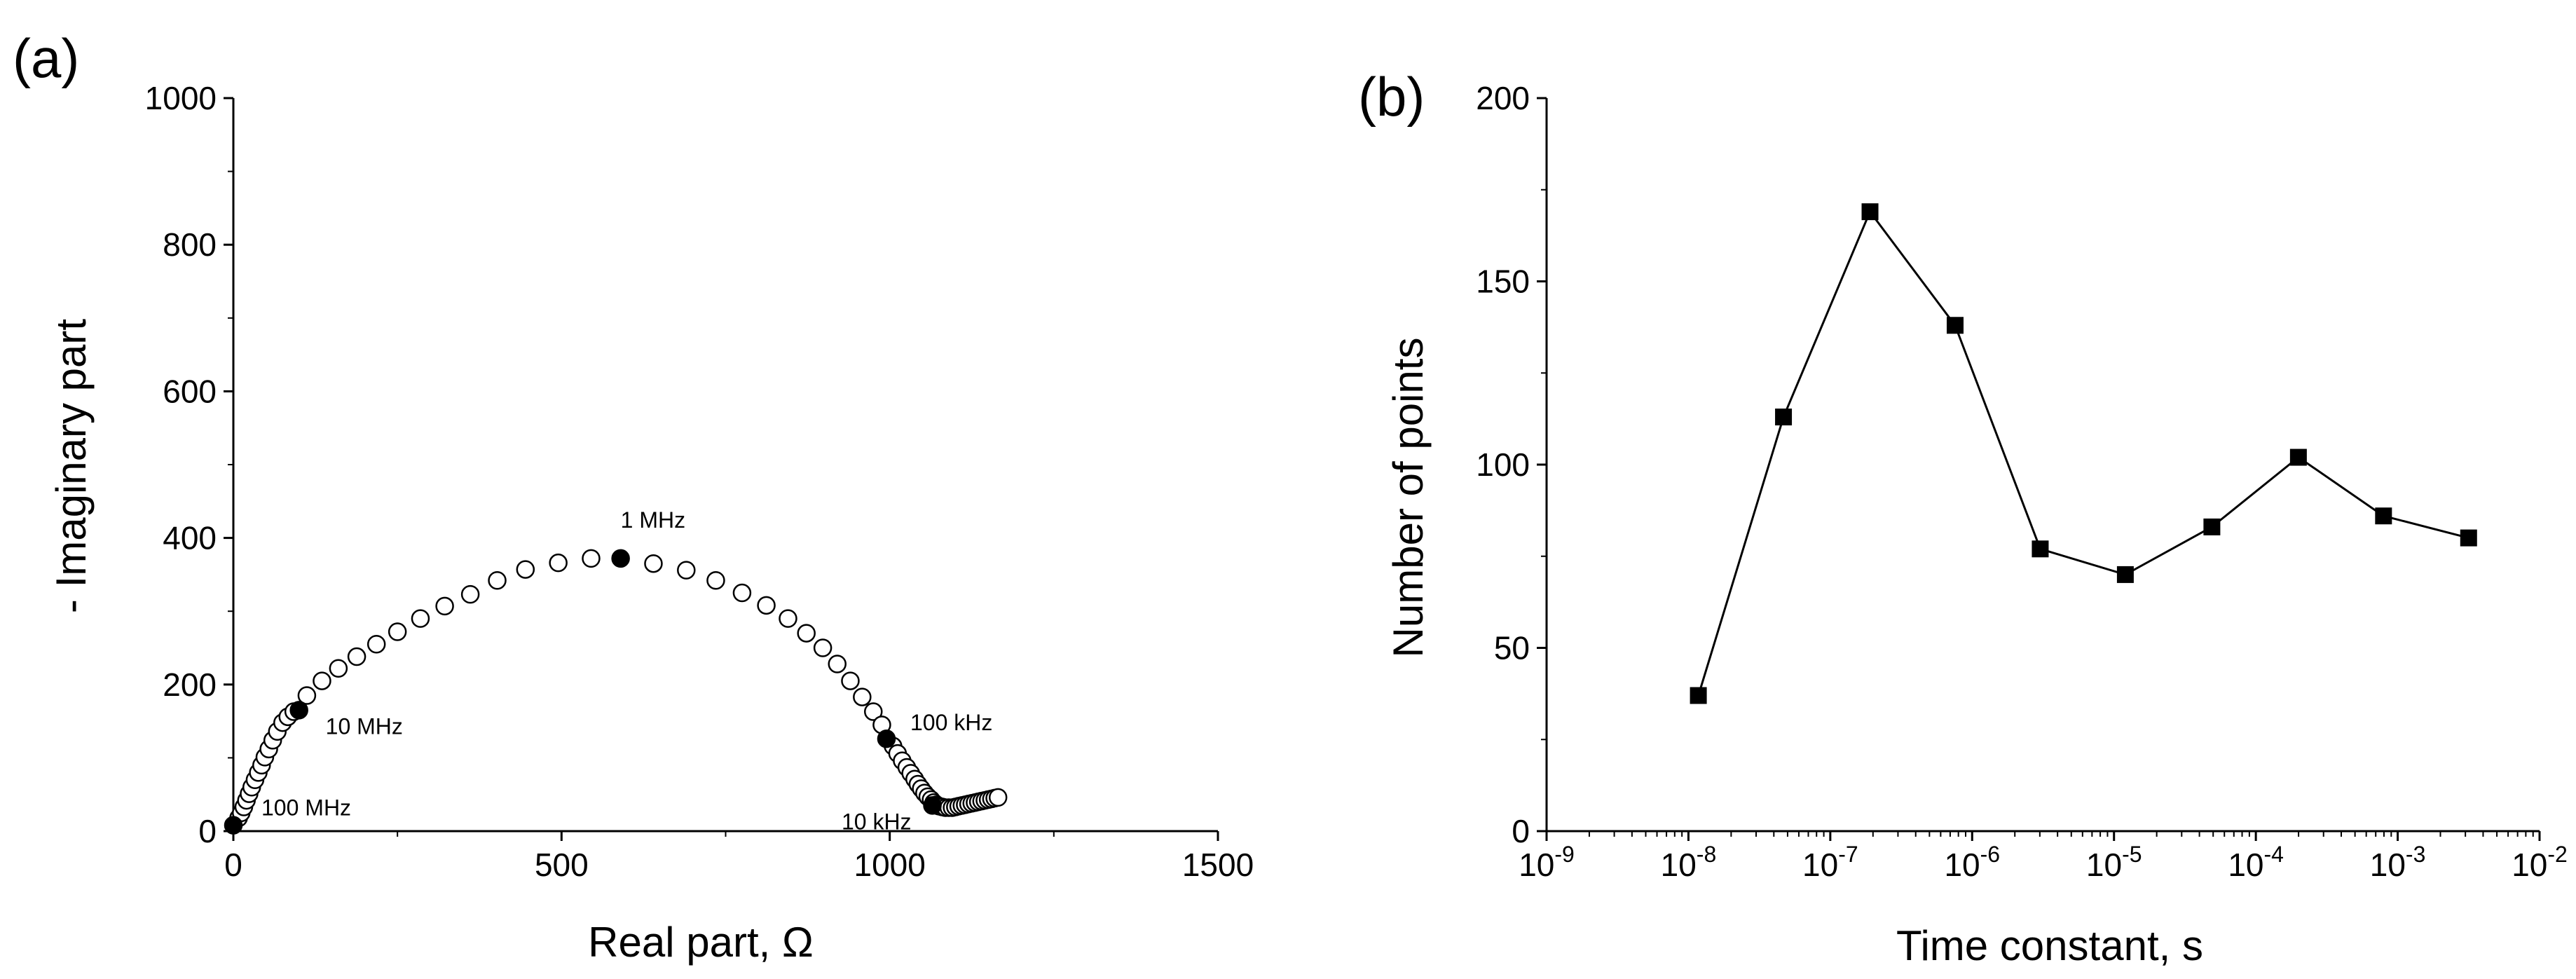 This screenshot has width=2576, height=979. Describe the element at coordinates (1547, 862) in the screenshot. I see `chart-b-x-tick-label: 10⁻⁹` at that location.